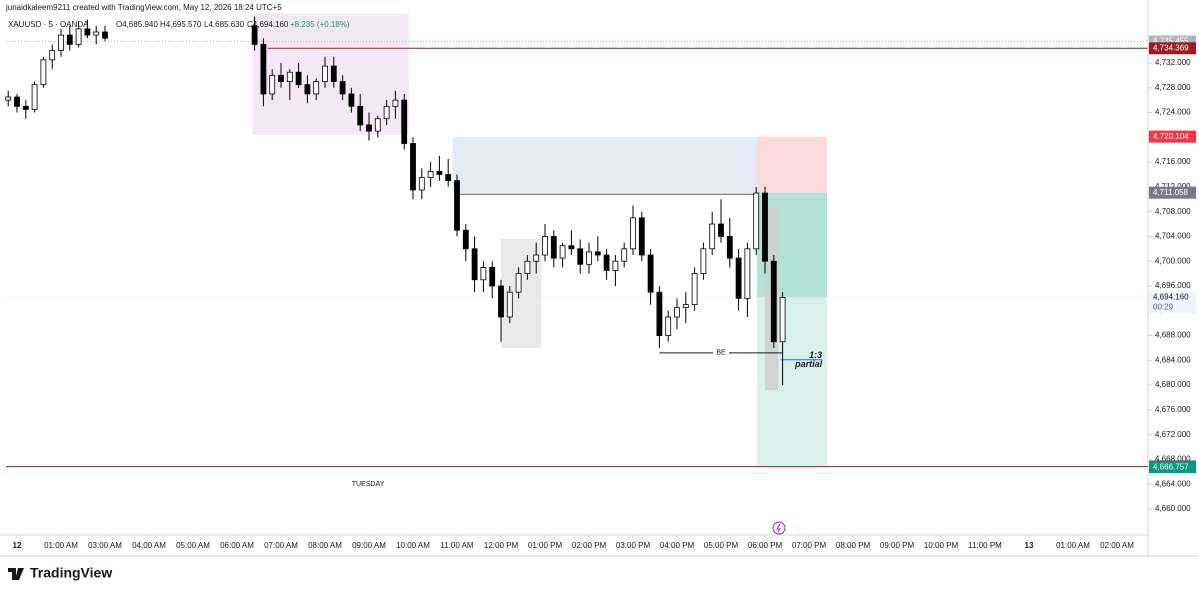 The image size is (1199, 591). I want to click on y-tick-label: 4,688.000, so click(1173, 335).